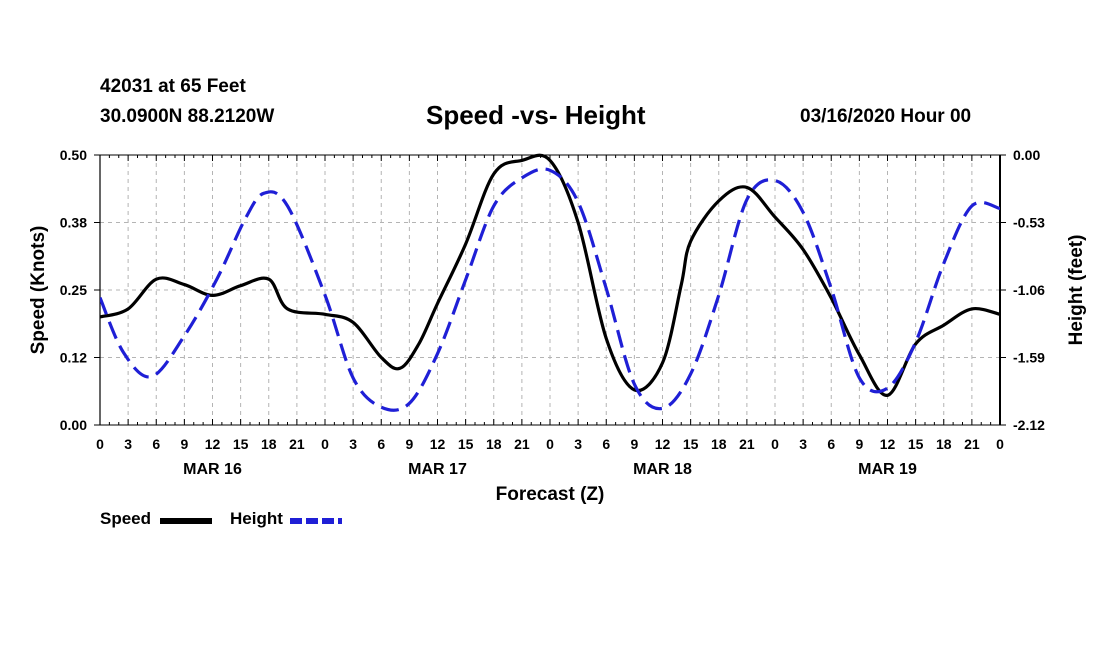  Describe the element at coordinates (73, 290) in the screenshot. I see `left-tick-label: 0.25` at that location.